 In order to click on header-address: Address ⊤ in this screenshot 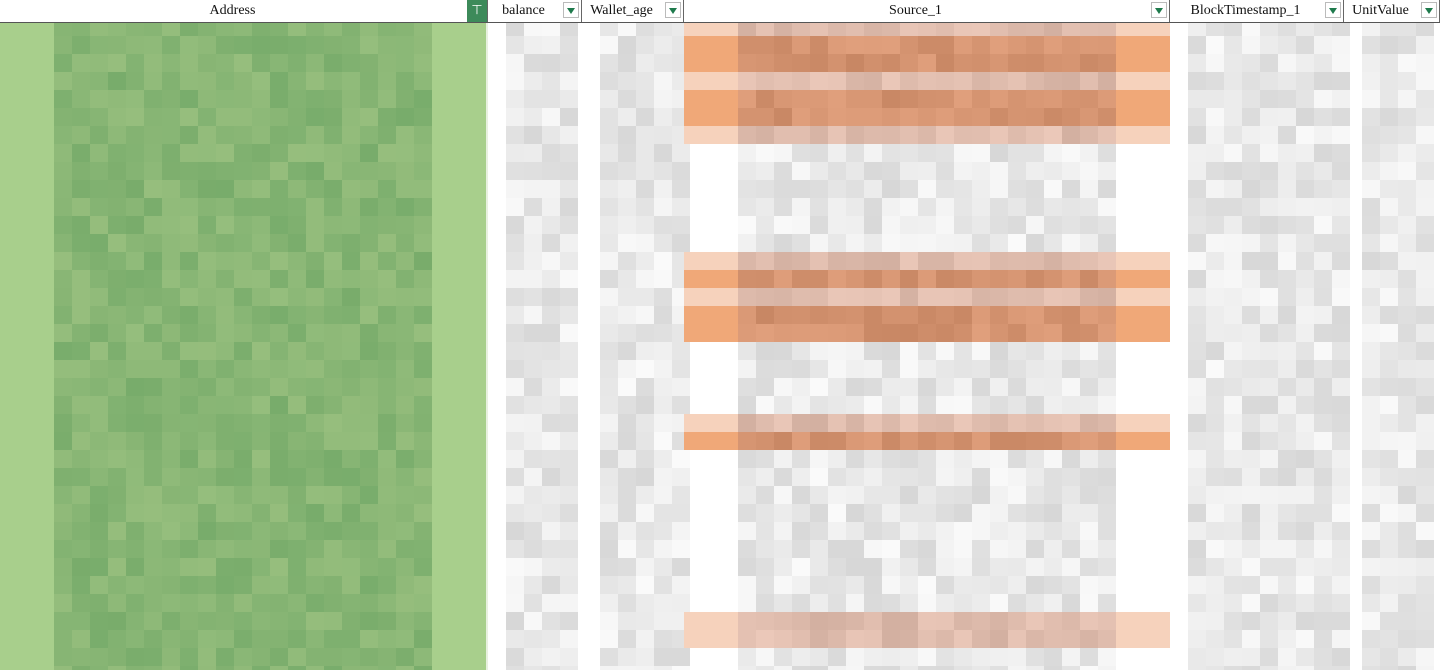, I will do `click(244, 11)`.